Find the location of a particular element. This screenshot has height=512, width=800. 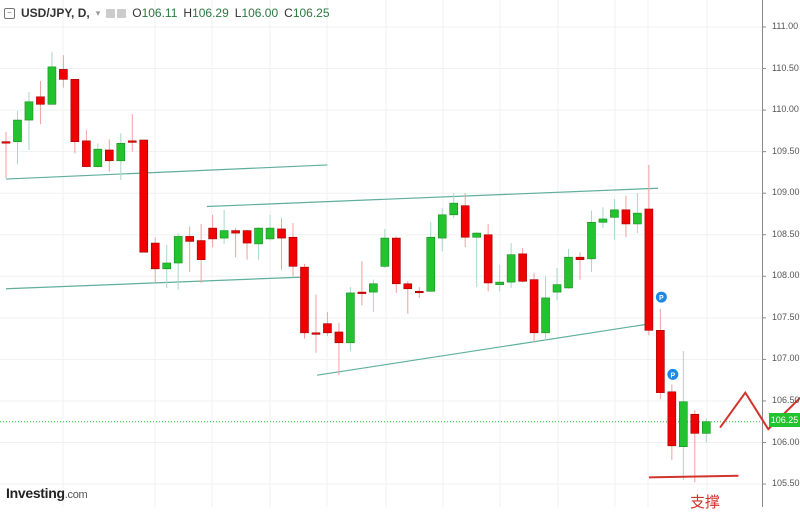

open-label: O is located at coordinates (137, 13).